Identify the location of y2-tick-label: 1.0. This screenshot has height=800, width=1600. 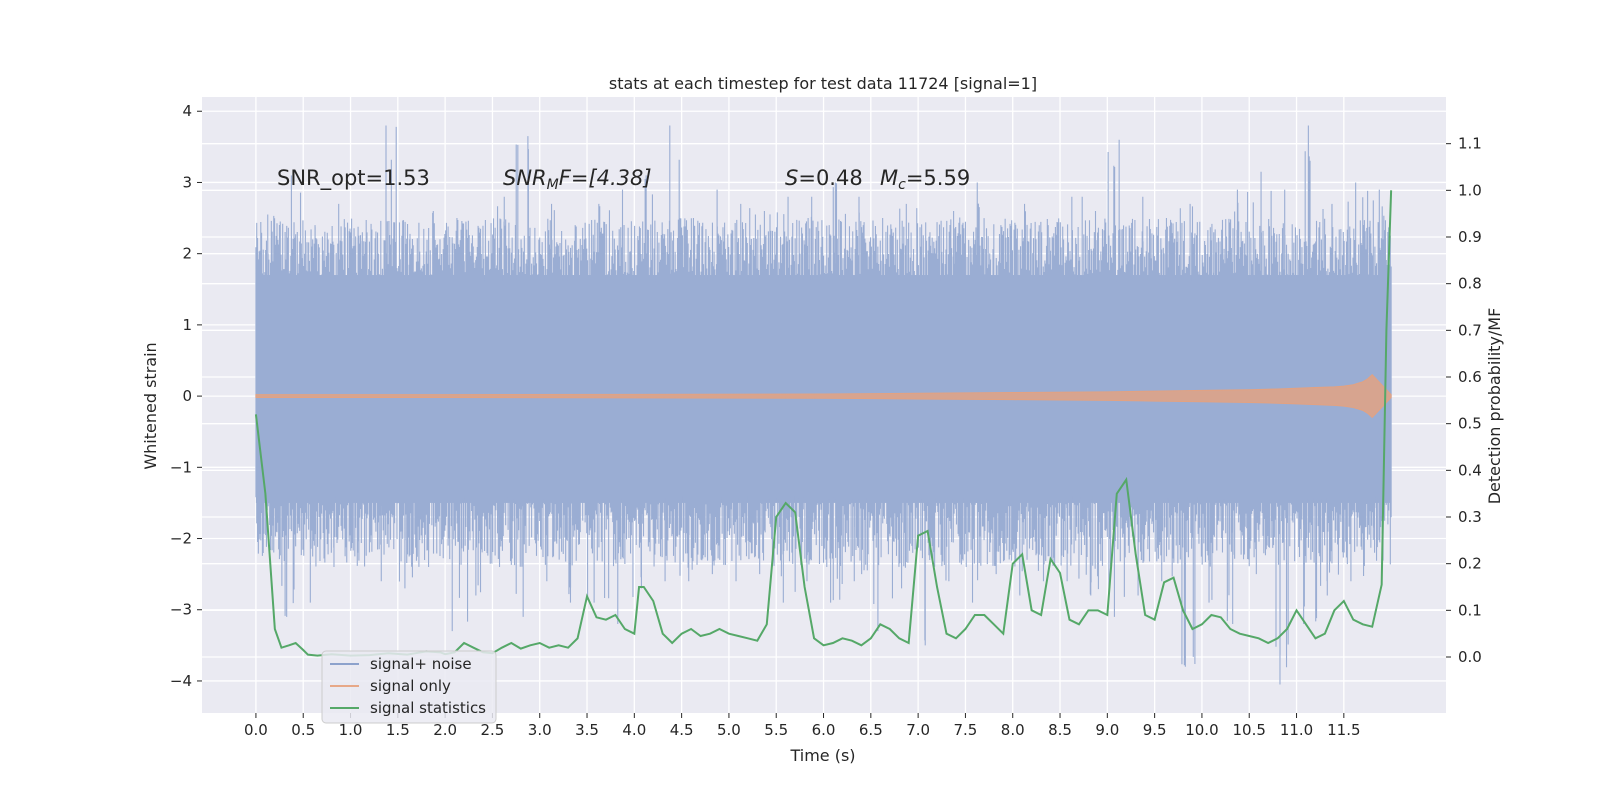
(1470, 190).